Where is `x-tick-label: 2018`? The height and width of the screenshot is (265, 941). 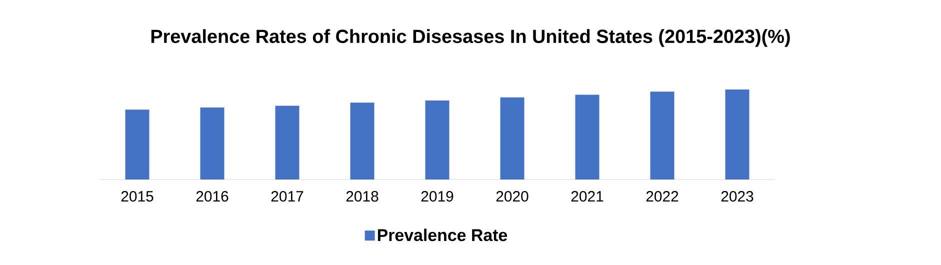
x-tick-label: 2018 is located at coordinates (362, 196).